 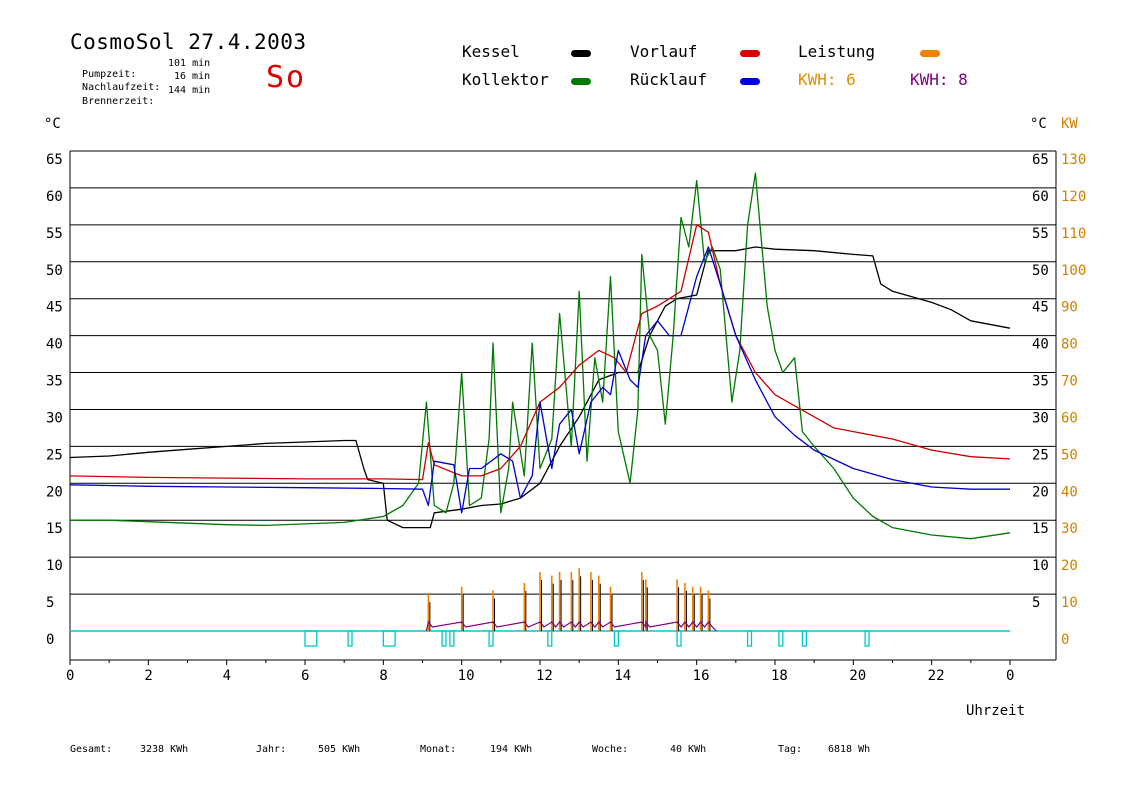 I want to click on y-tick-label-right-c: 30, so click(x=1040, y=418).